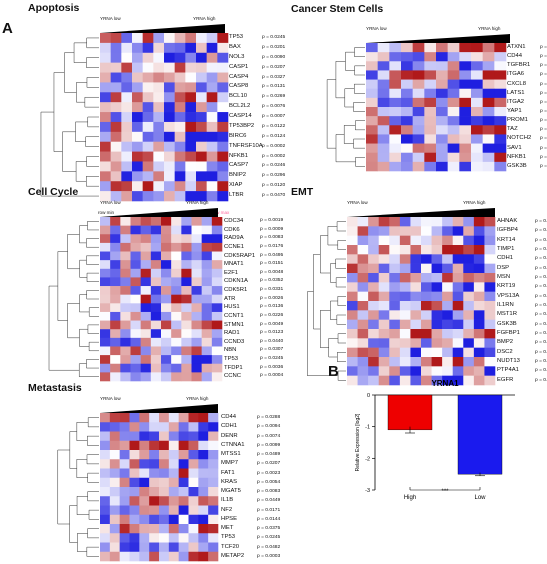 The image size is (547, 564). Describe the element at coordinates (159, 212) in the screenshot. I see `cellcycle-yrna-wedge` at that location.